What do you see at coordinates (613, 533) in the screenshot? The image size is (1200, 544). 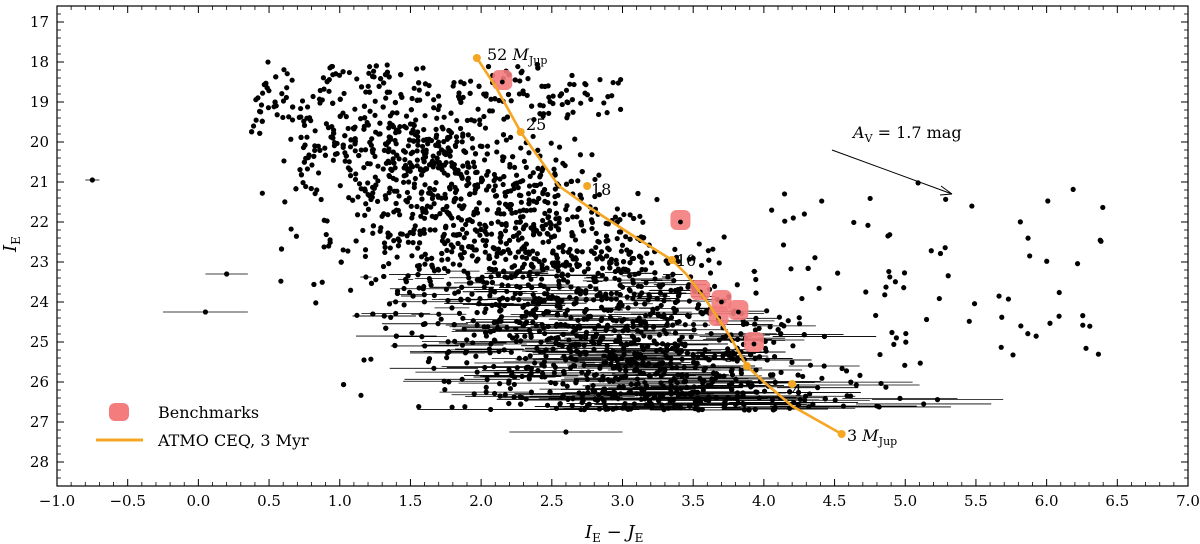 I see `x-axis-label: IE − JE` at bounding box center [613, 533].